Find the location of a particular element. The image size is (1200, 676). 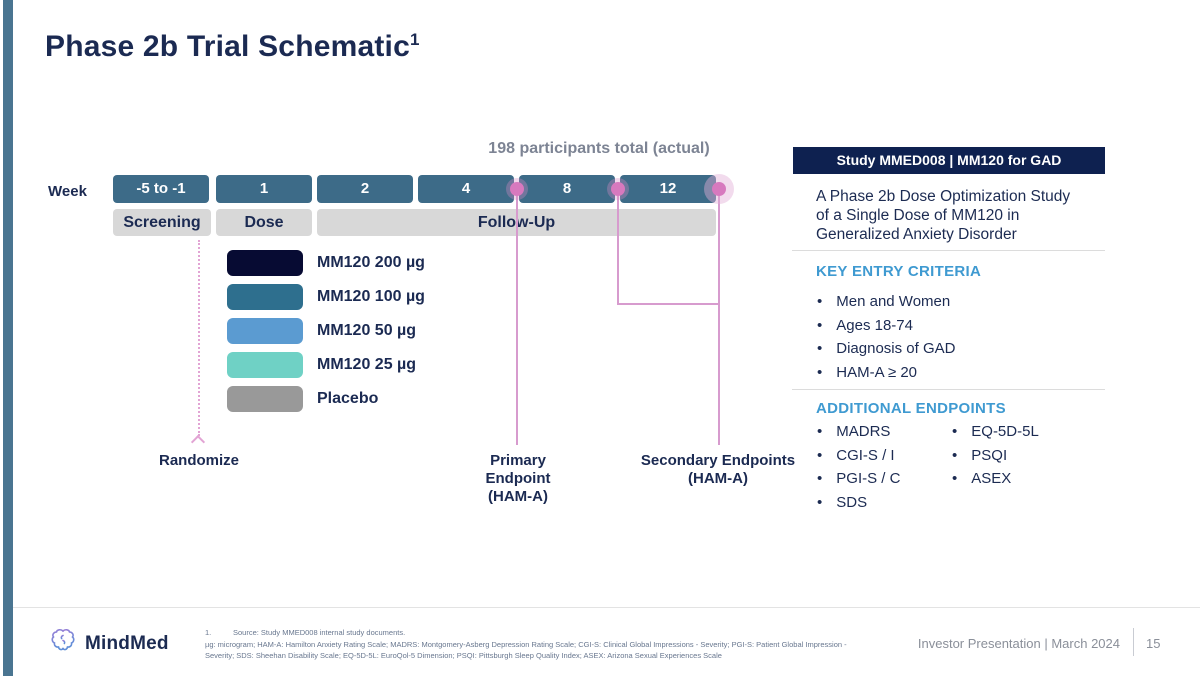

stage-dose: Dose is located at coordinates (264, 222).